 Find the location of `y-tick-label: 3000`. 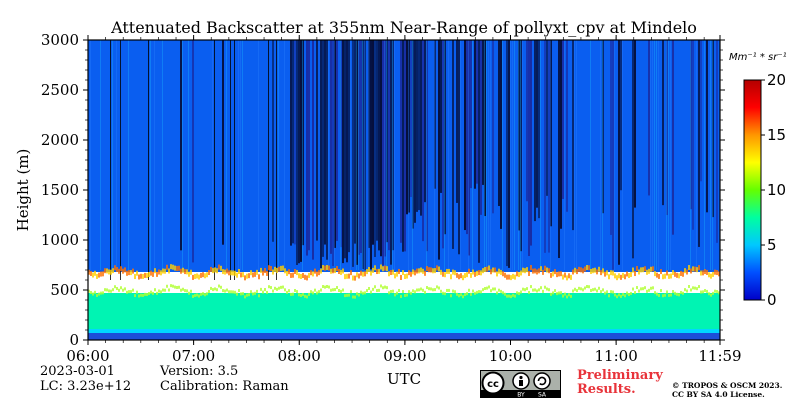

y-tick-label: 3000 is located at coordinates (60, 40).